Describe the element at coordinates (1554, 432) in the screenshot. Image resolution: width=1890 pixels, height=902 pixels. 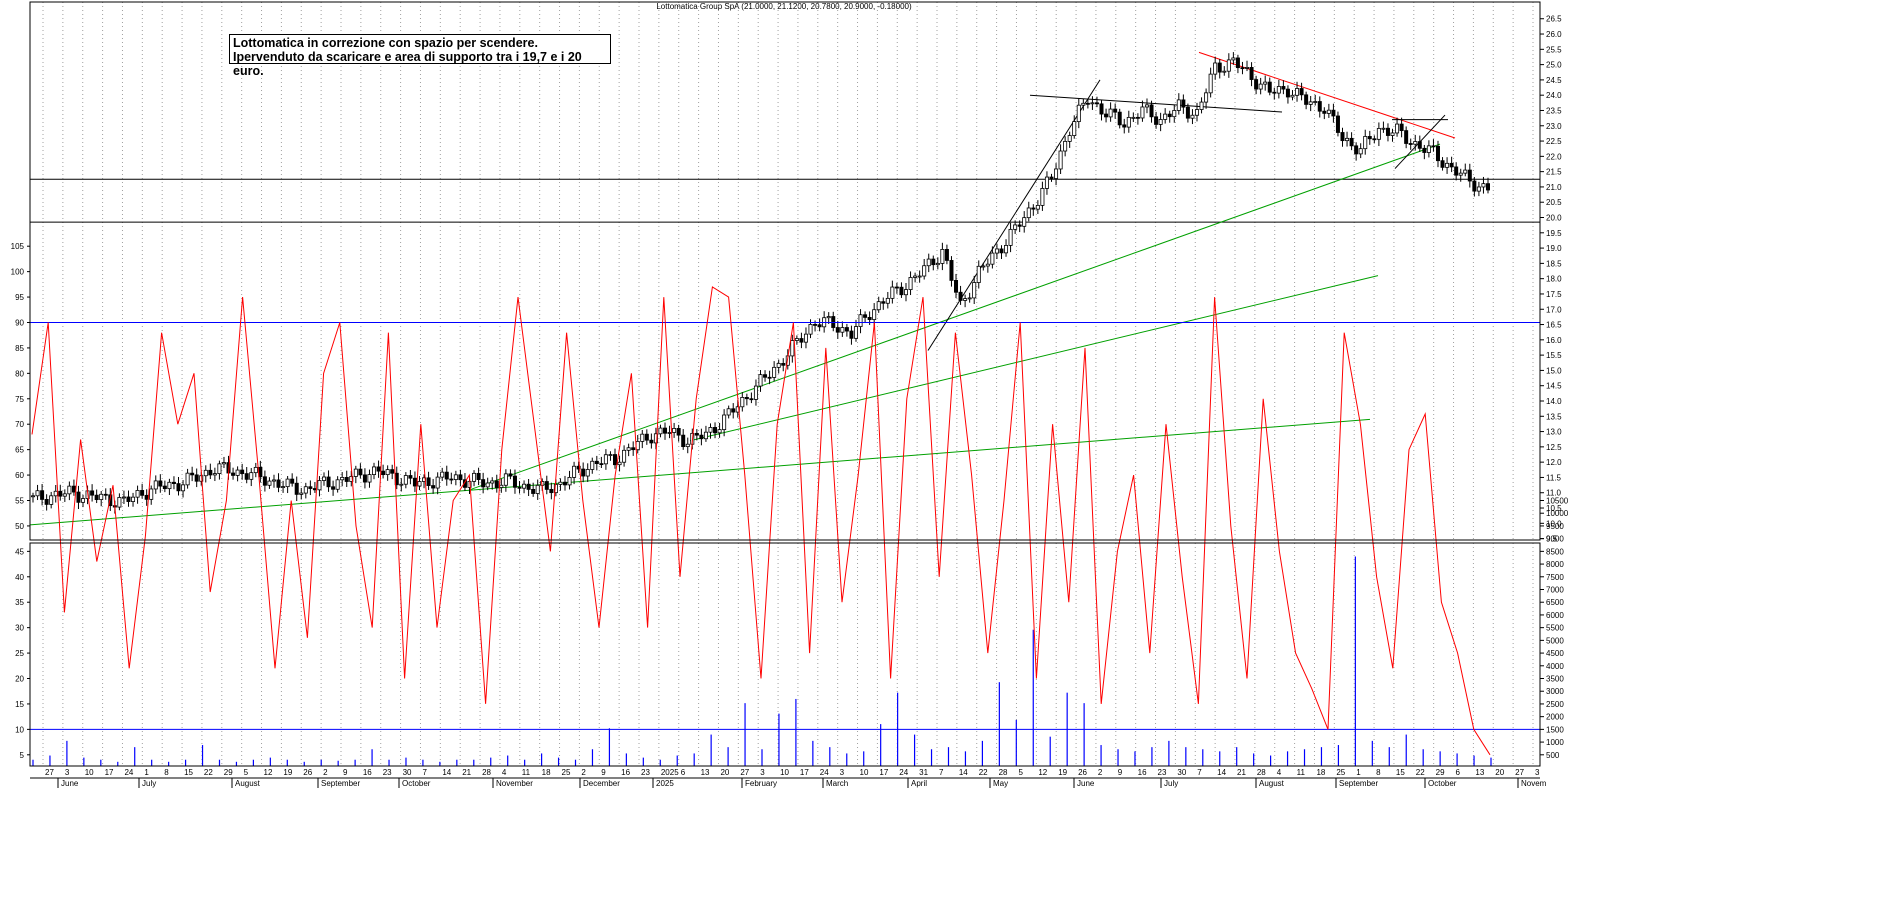
I see `price-tick-label: 13.0` at that location.